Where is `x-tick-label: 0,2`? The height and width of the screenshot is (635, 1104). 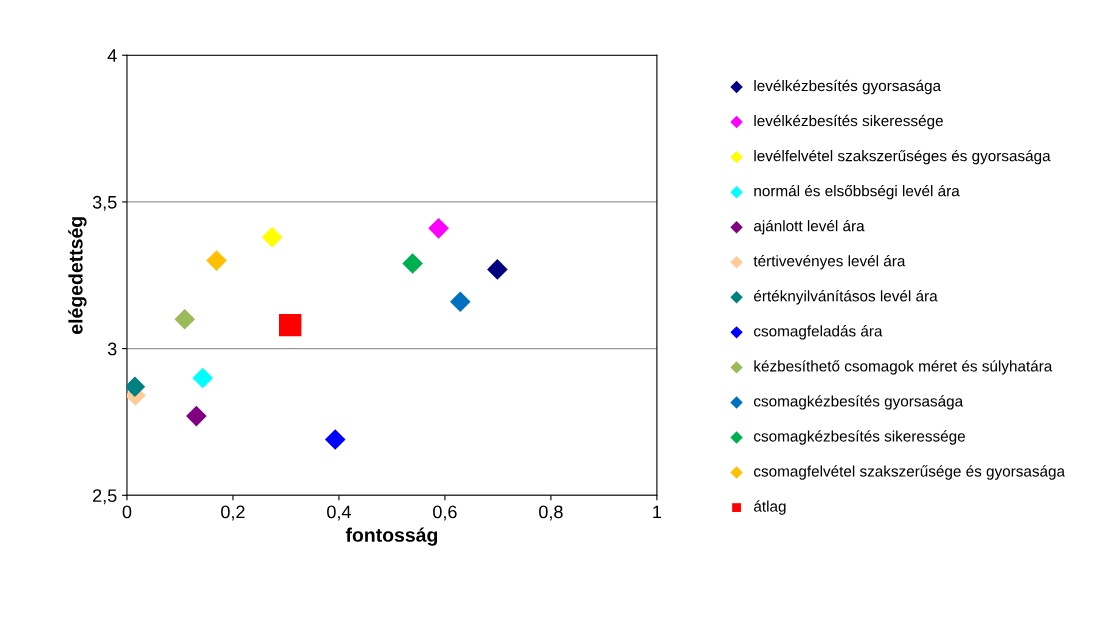 x-tick-label: 0,2 is located at coordinates (233, 513).